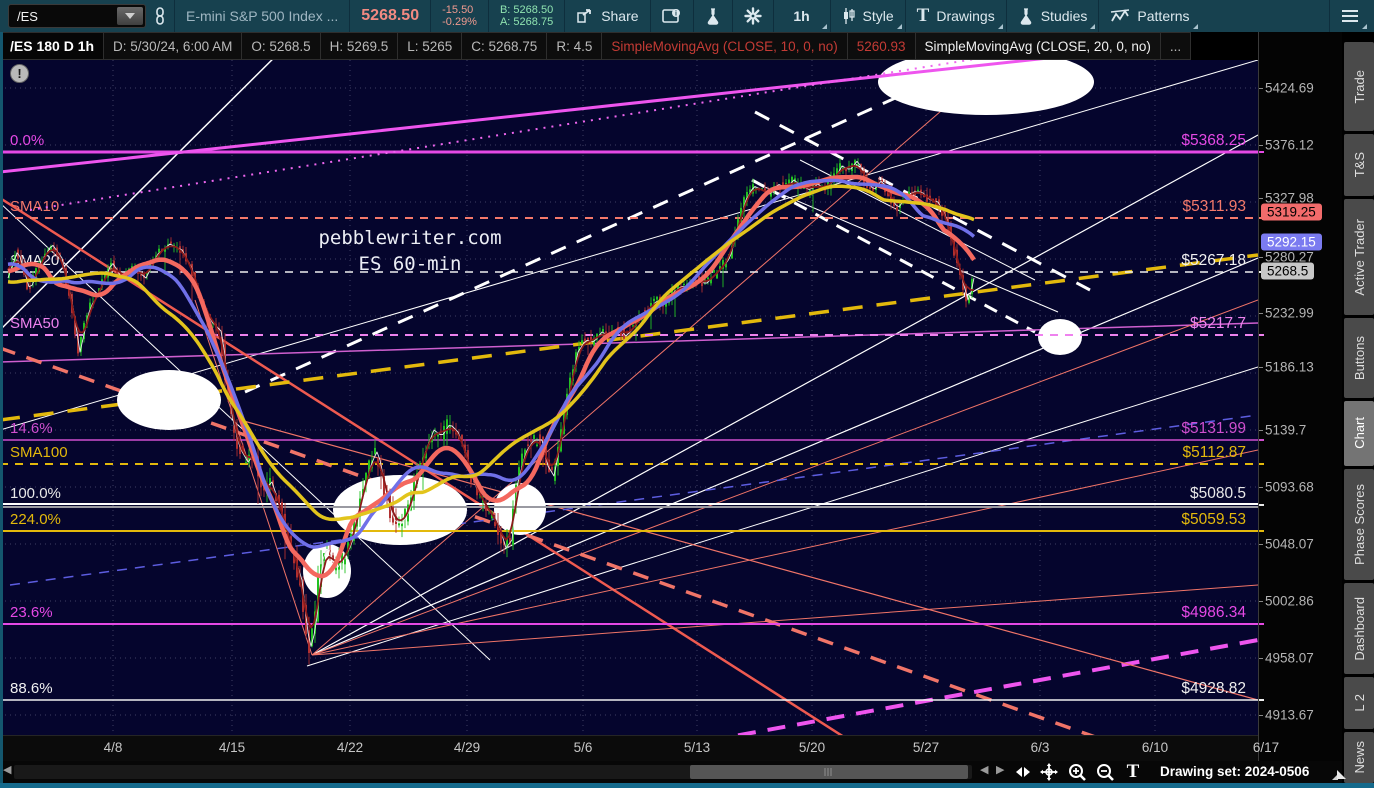 The image size is (1374, 788). Describe the element at coordinates (1038, 46) in the screenshot. I see `sma20-study-chip: SimpleMovingAvg (CLOSE, 20, 0, no)` at that location.